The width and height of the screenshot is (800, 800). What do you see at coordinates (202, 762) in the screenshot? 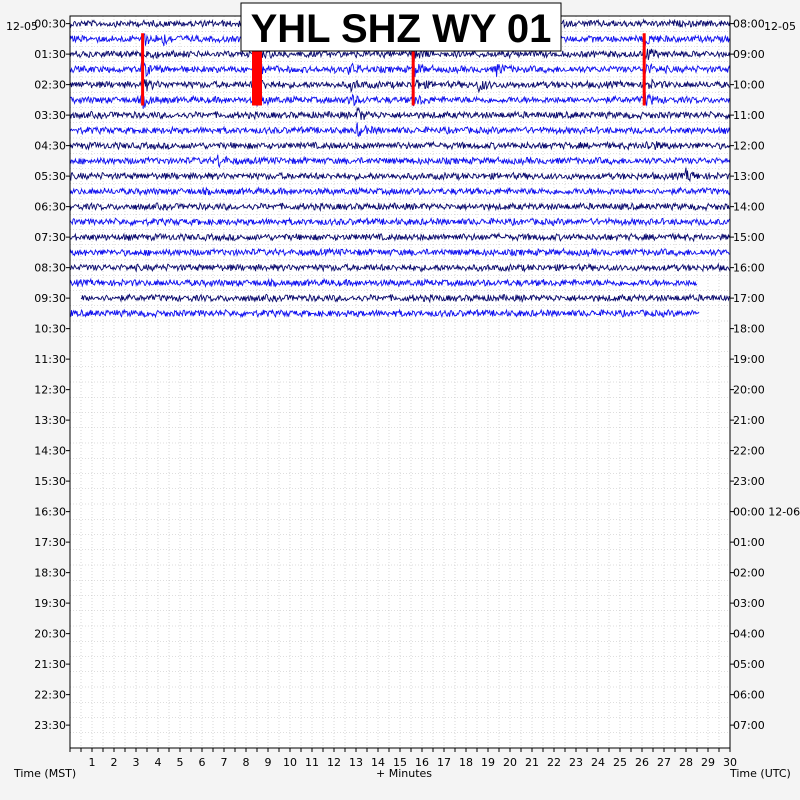
I see `x-tick-label: 6` at bounding box center [202, 762].